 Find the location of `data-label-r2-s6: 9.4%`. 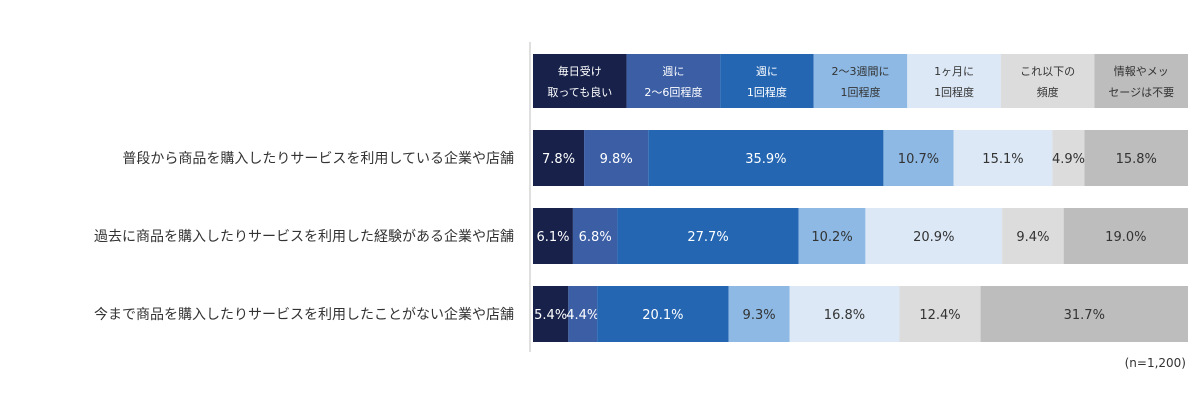

data-label-r2-s6: 9.4% is located at coordinates (1032, 237).